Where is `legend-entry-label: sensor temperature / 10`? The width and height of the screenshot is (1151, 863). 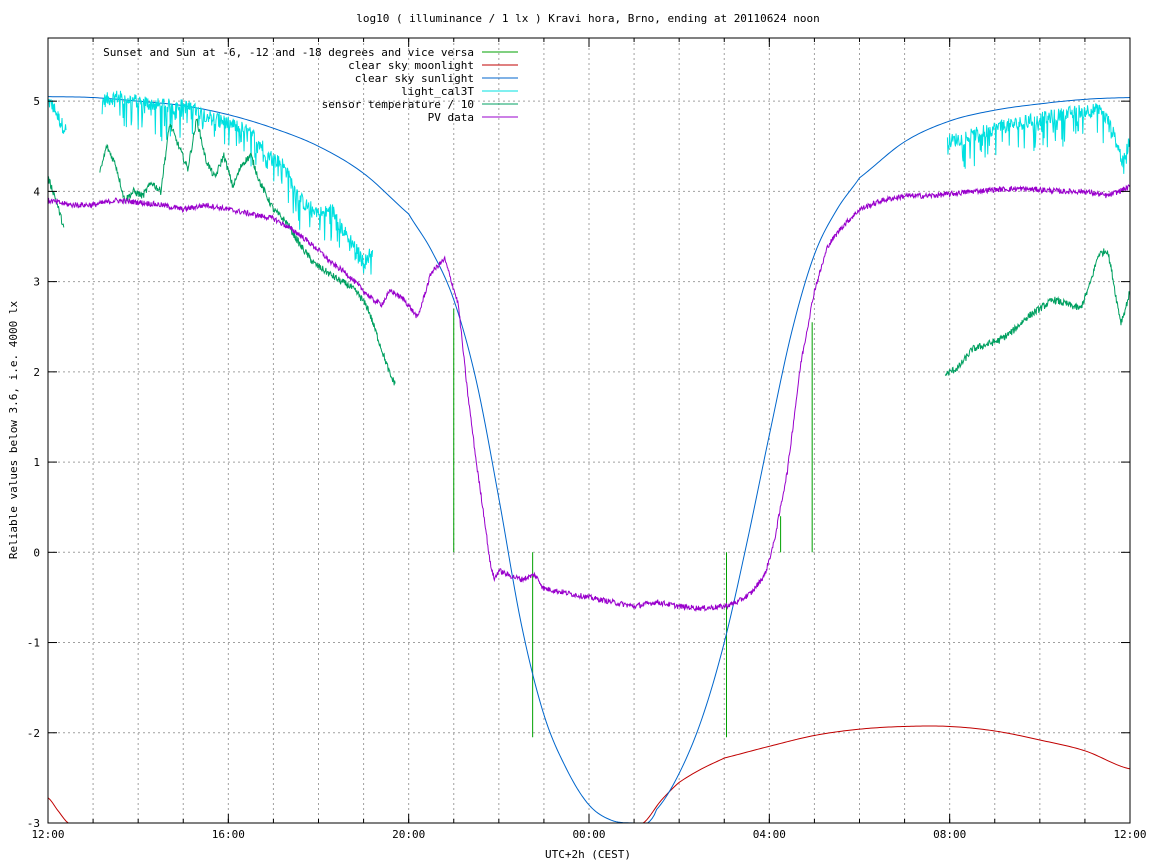
legend-entry-label: sensor temperature / 10 is located at coordinates (398, 104).